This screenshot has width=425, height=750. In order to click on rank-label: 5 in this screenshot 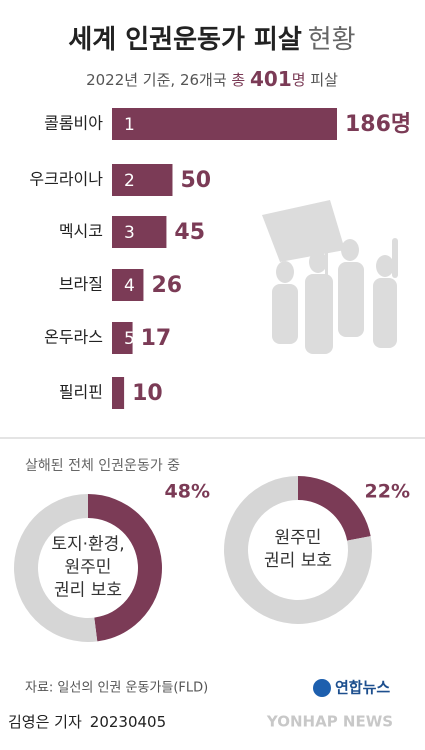, I will do `click(129, 339)`.